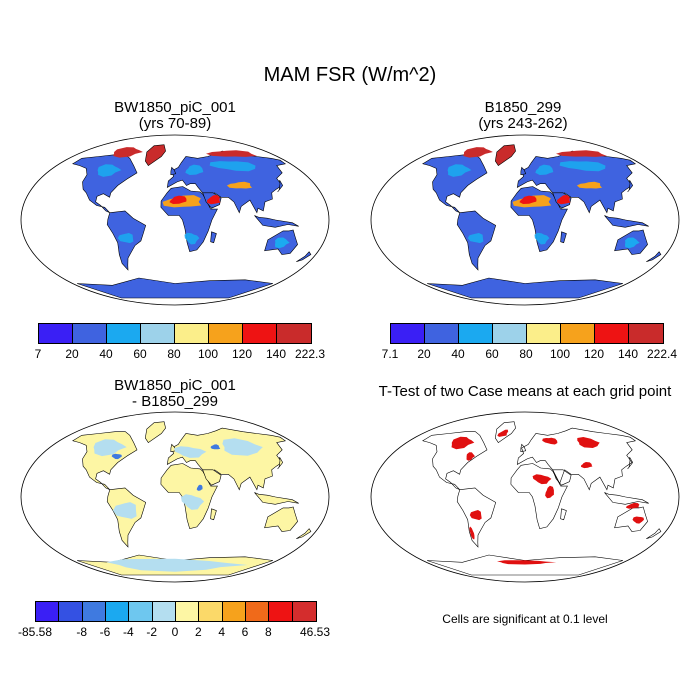 The height and width of the screenshot is (700, 700). Describe the element at coordinates (155, 155) in the screenshot. I see `land-greenland` at that location.